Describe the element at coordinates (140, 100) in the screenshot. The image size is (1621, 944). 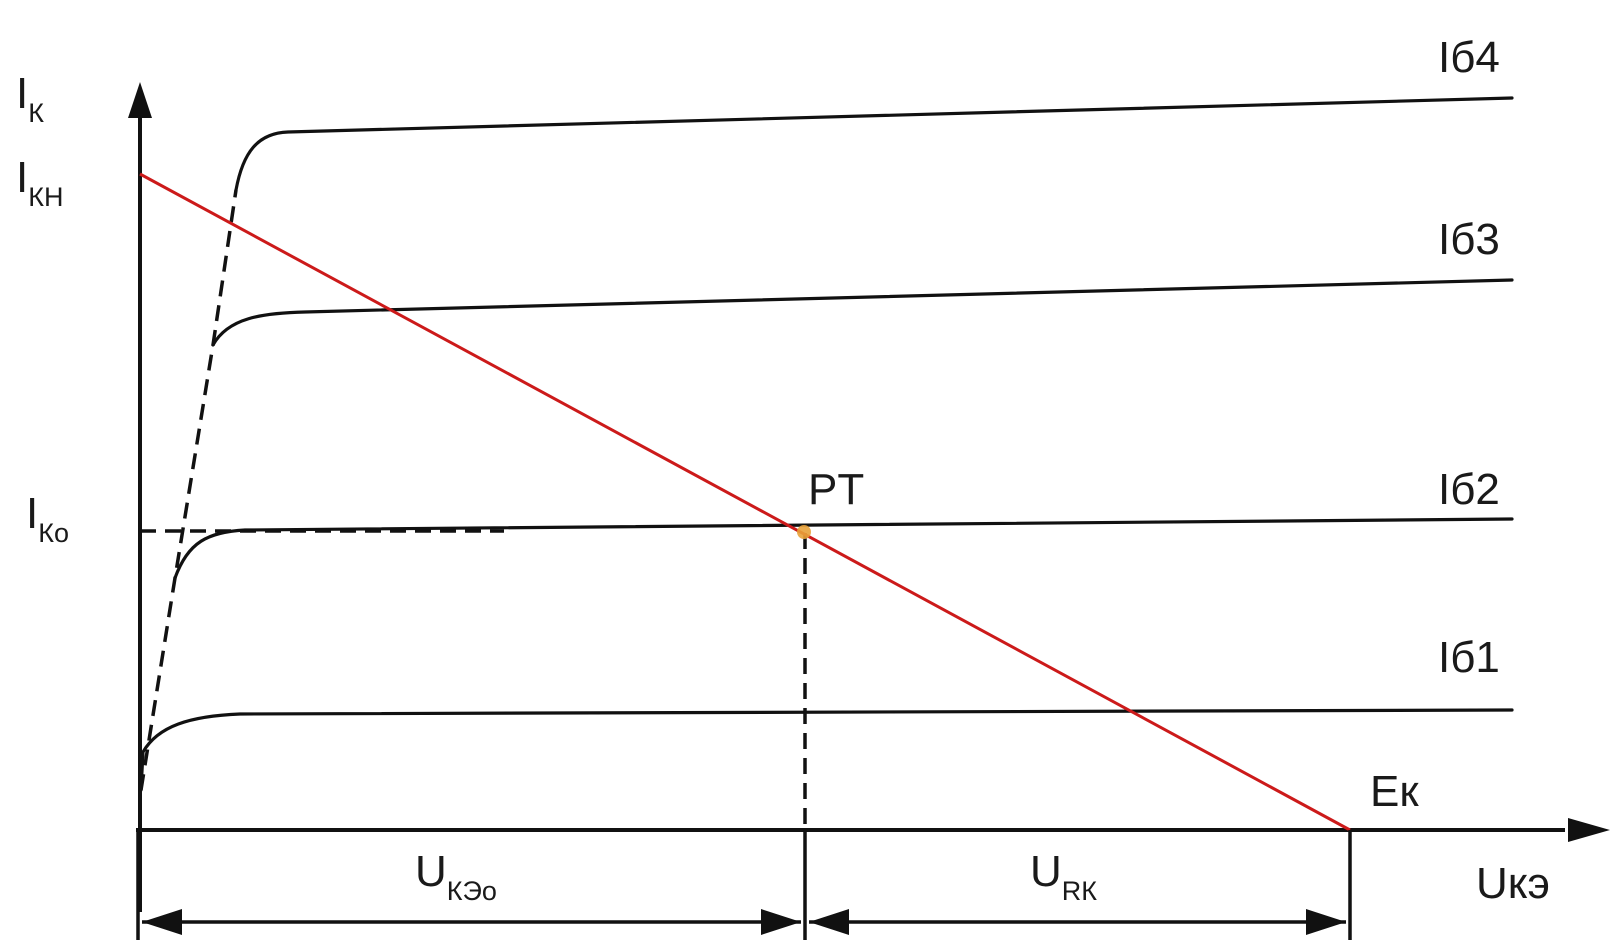
I see `y-axis-arrow` at that location.